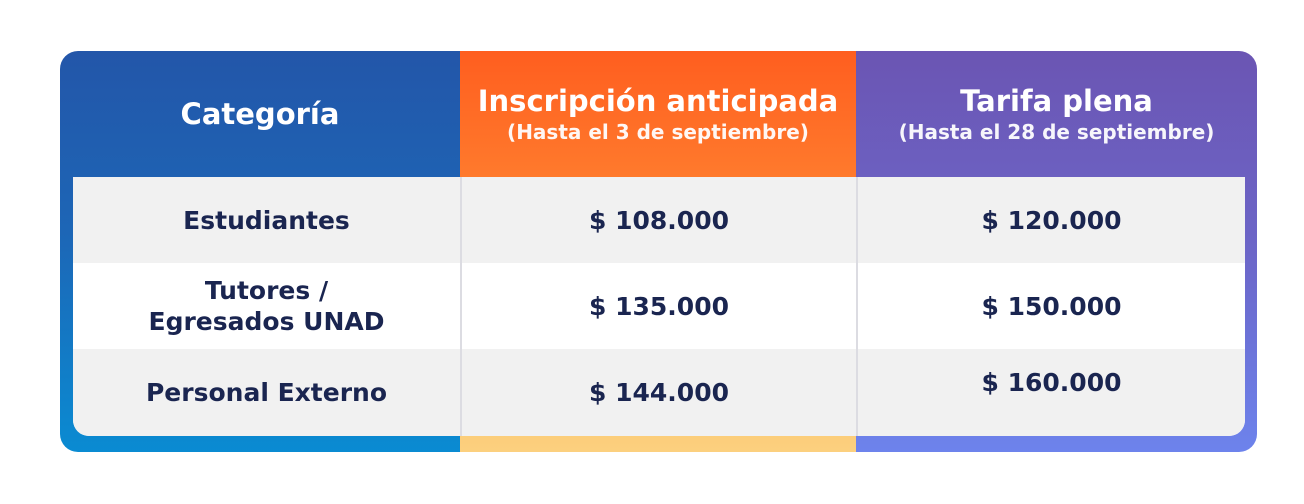  I want to click on row-category: Tutores / Egresados UNAD, so click(266, 306).